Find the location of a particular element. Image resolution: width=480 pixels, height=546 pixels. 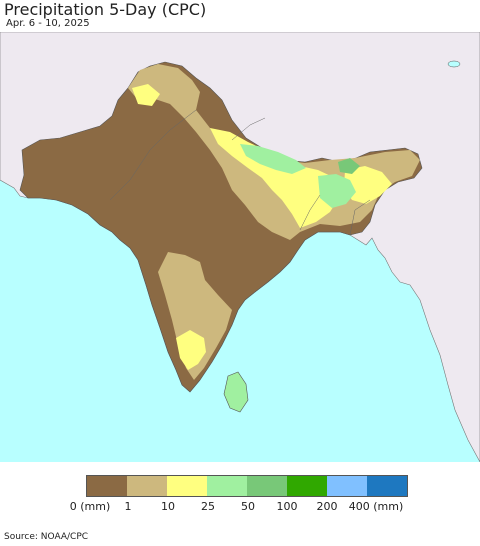

sri-lanka is located at coordinates (236, 392).